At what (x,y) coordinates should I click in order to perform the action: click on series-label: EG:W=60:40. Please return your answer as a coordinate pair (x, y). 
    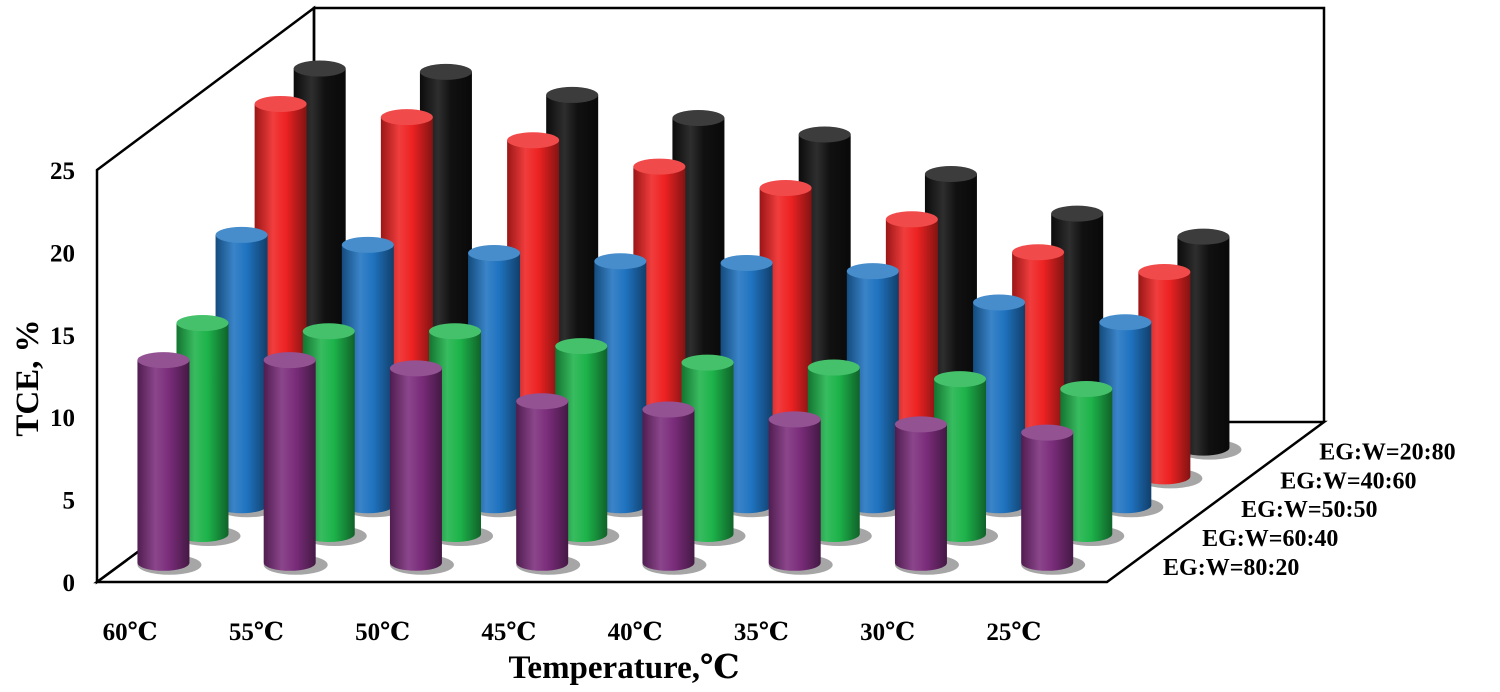
    Looking at the image, I should click on (1270, 539).